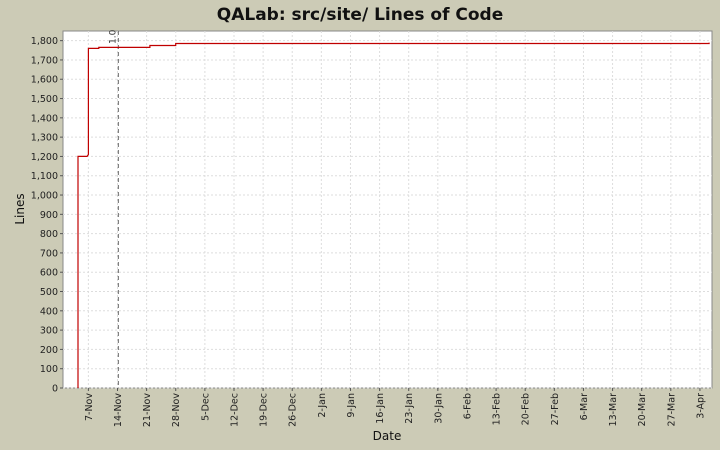 The width and height of the screenshot is (720, 450). I want to click on x-tick-label: 27-Feb, so click(555, 409).